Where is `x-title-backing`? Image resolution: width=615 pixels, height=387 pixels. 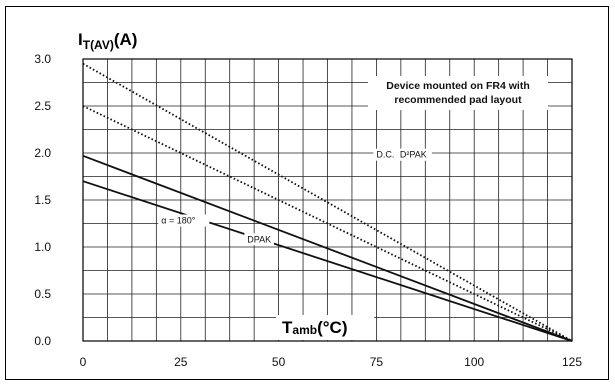 x-title-backing is located at coordinates (325, 327).